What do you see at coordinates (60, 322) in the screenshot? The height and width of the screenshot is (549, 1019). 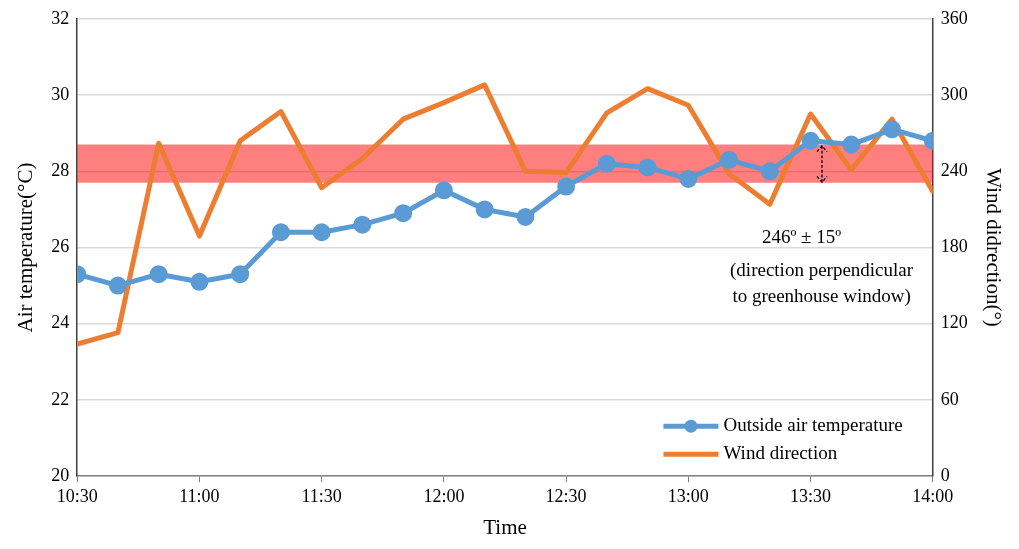 I see `y-tick-label: 24` at bounding box center [60, 322].